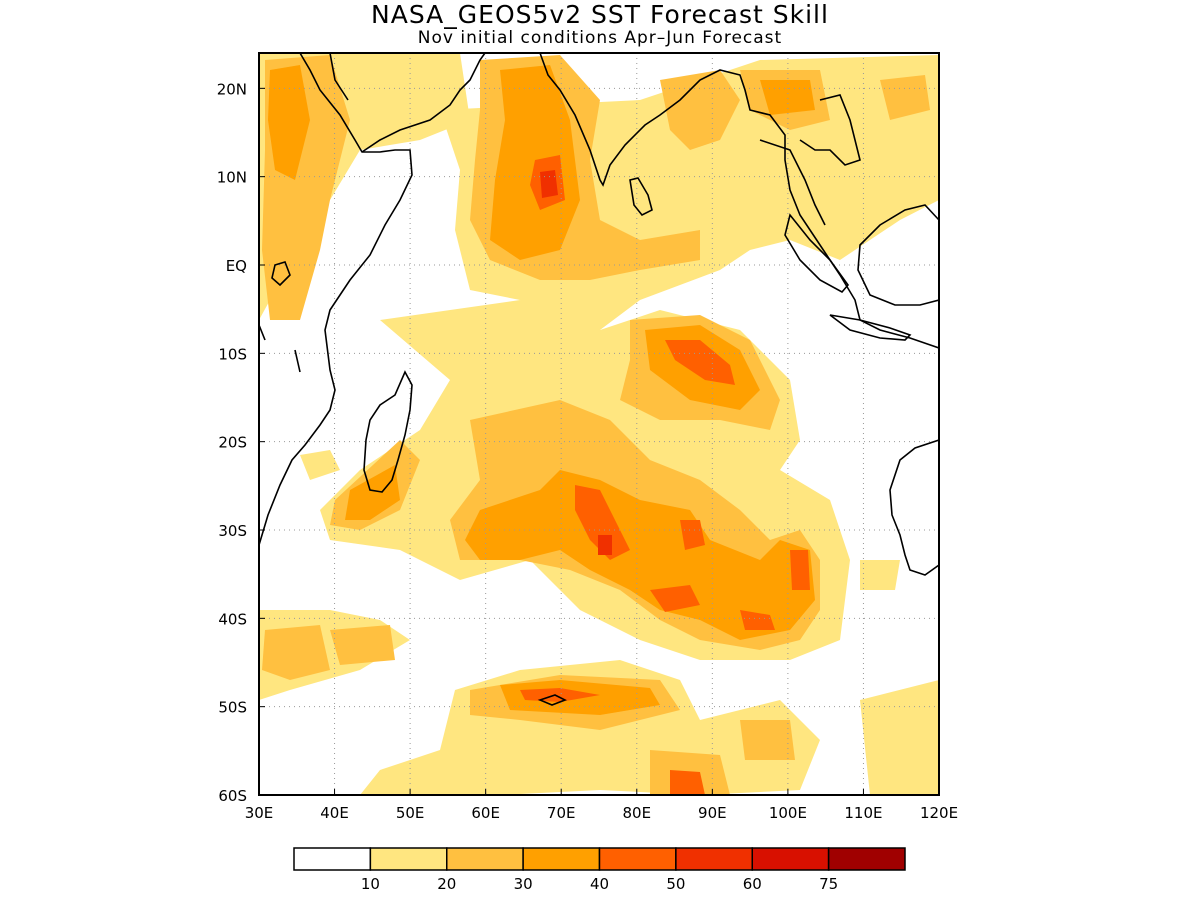 This screenshot has width=1200, height=900. What do you see at coordinates (600, 38) in the screenshot?
I see `chart-subtitle: Nov initial conditions Apr–Jun Forecast` at bounding box center [600, 38].